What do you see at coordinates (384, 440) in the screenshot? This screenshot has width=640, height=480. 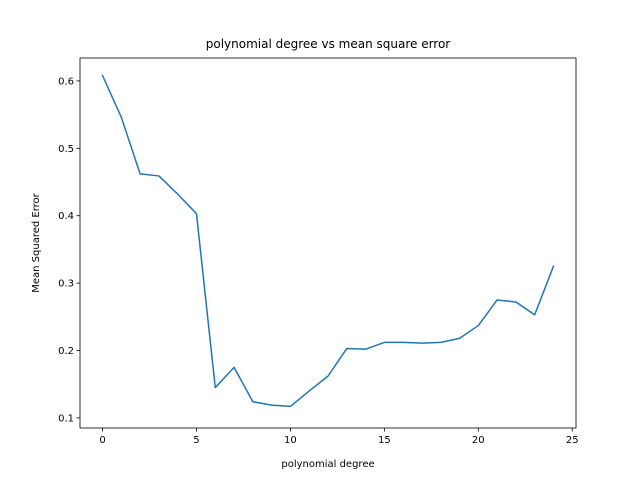 I see `x-tick-label: 15` at bounding box center [384, 440].